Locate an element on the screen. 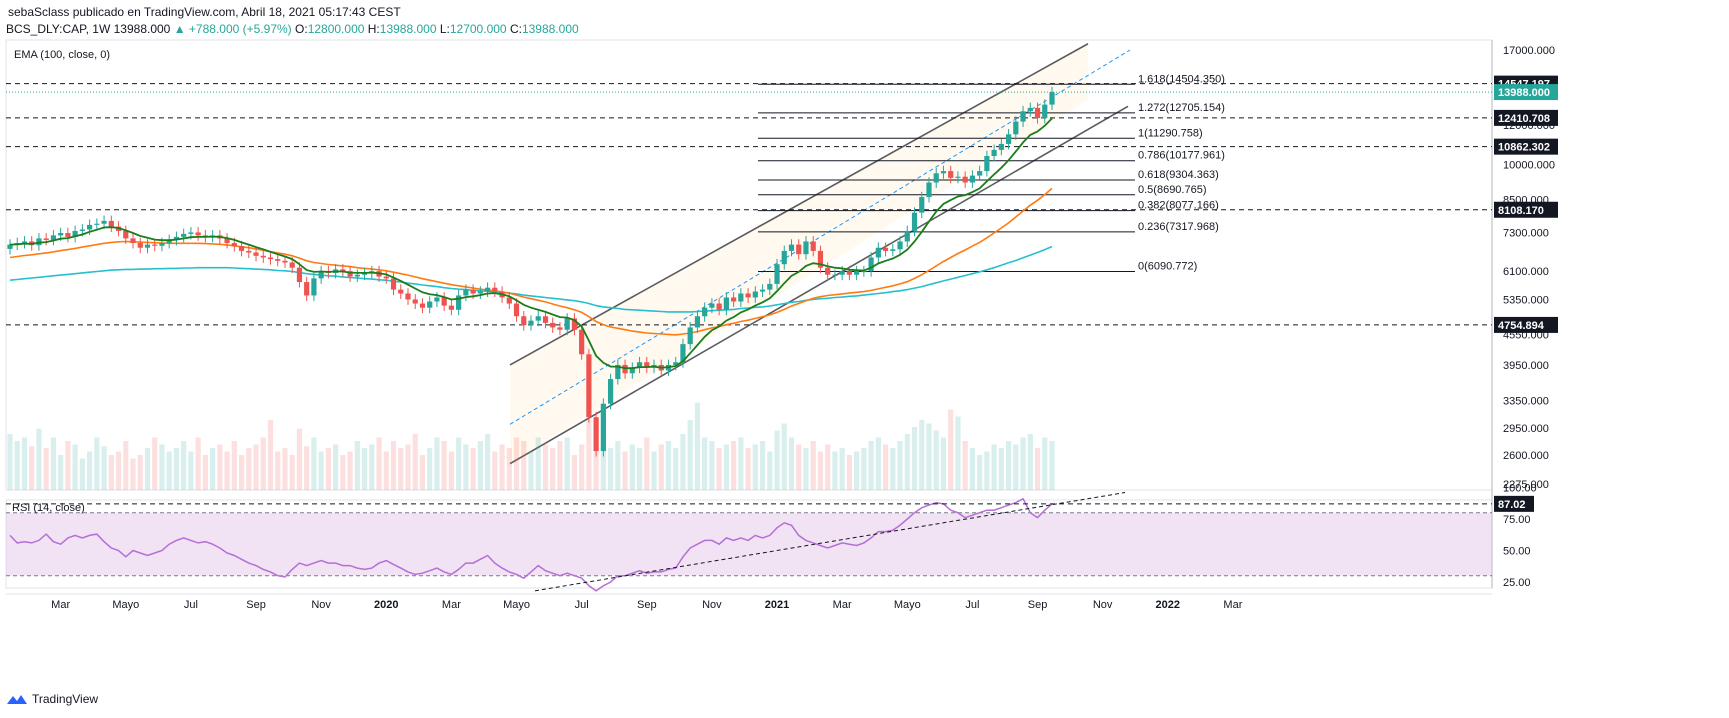 The height and width of the screenshot is (718, 1729). level-tag-label: 4754.894 is located at coordinates (1521, 326).